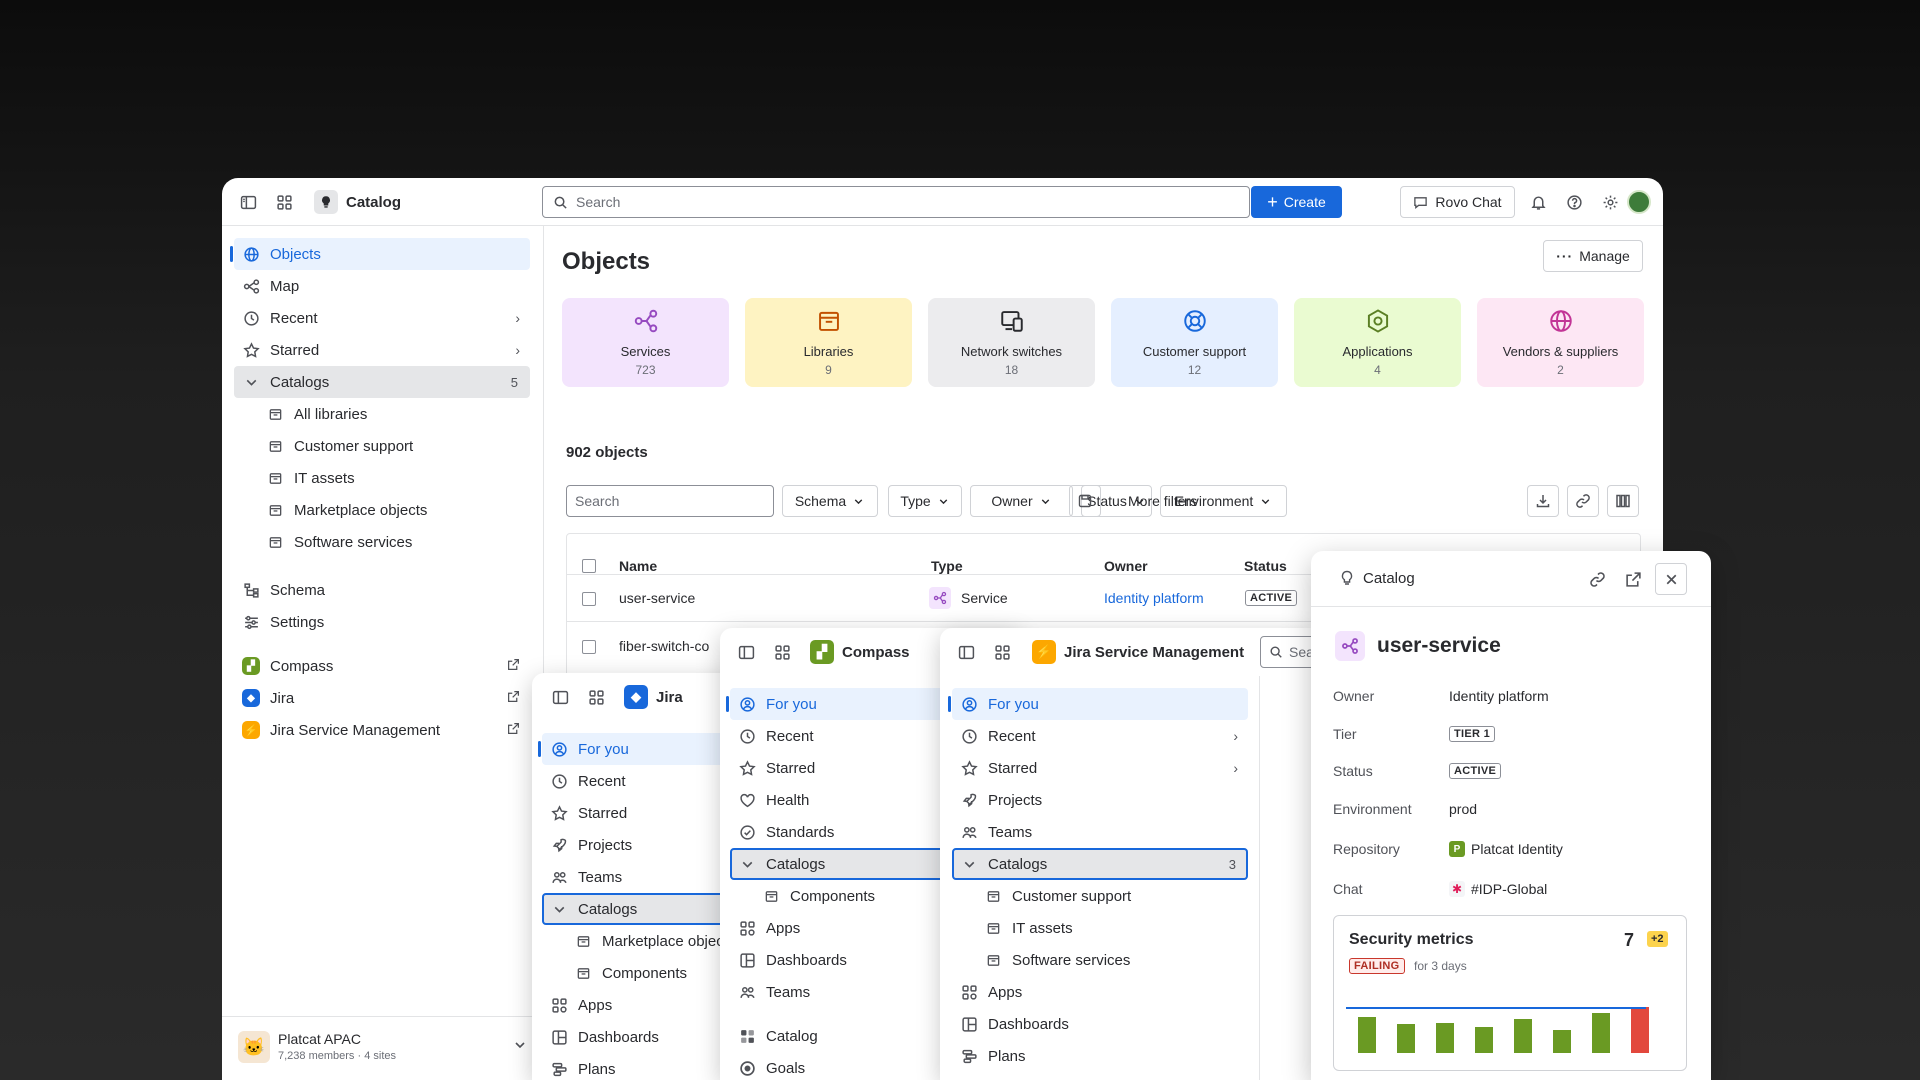  Describe the element at coordinates (1633, 579) in the screenshot. I see `external-link-icon` at that location.